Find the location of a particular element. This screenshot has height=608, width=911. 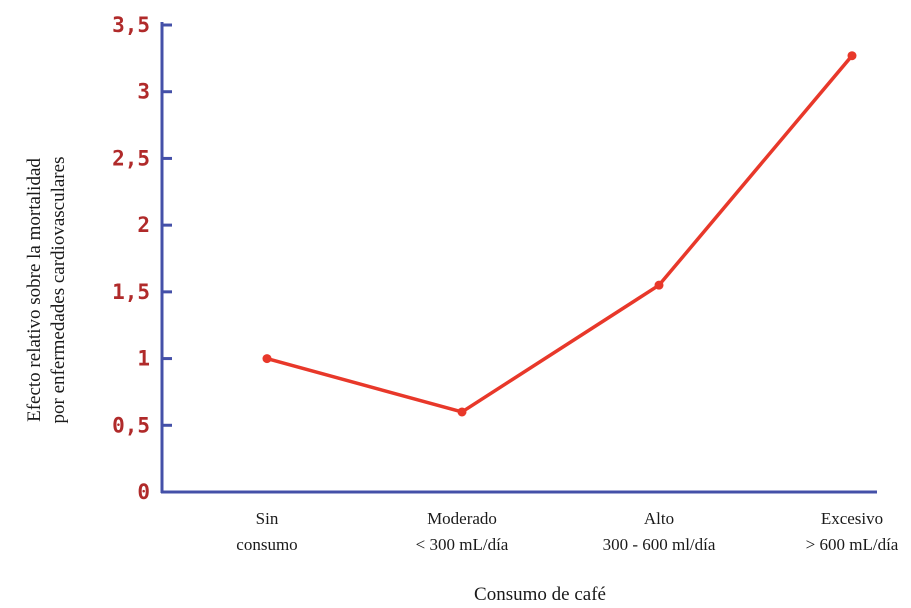

x-category-label: < 300 mL/día is located at coordinates (462, 544).